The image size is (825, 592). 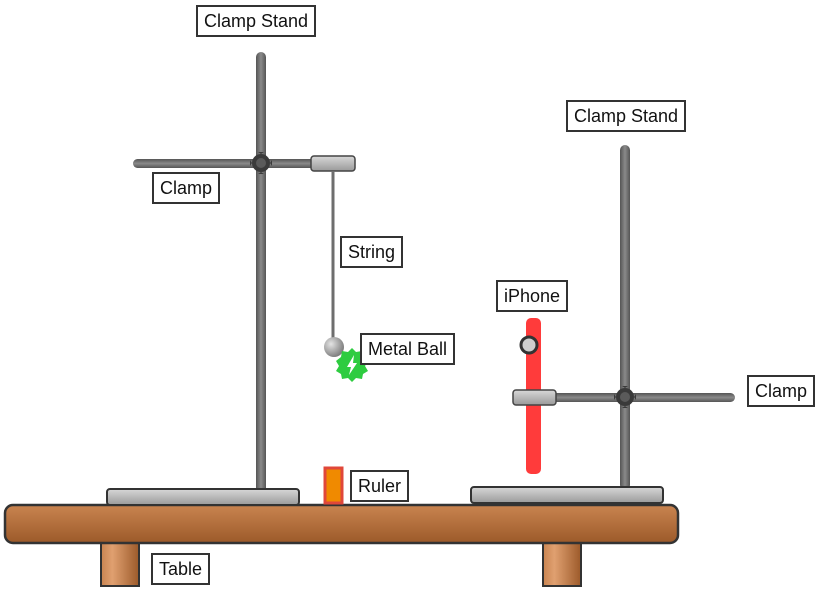 What do you see at coordinates (567, 324) in the screenshot?
I see `clamp-stand-right` at bounding box center [567, 324].